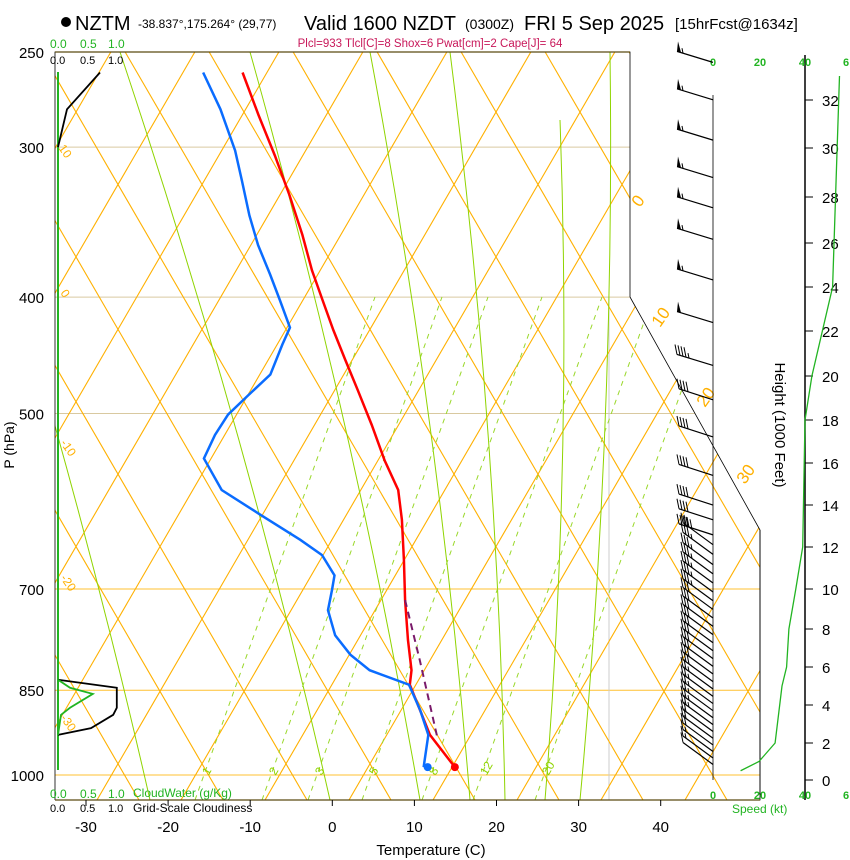  I want to click on height-tick-label: 2, so click(826, 744).